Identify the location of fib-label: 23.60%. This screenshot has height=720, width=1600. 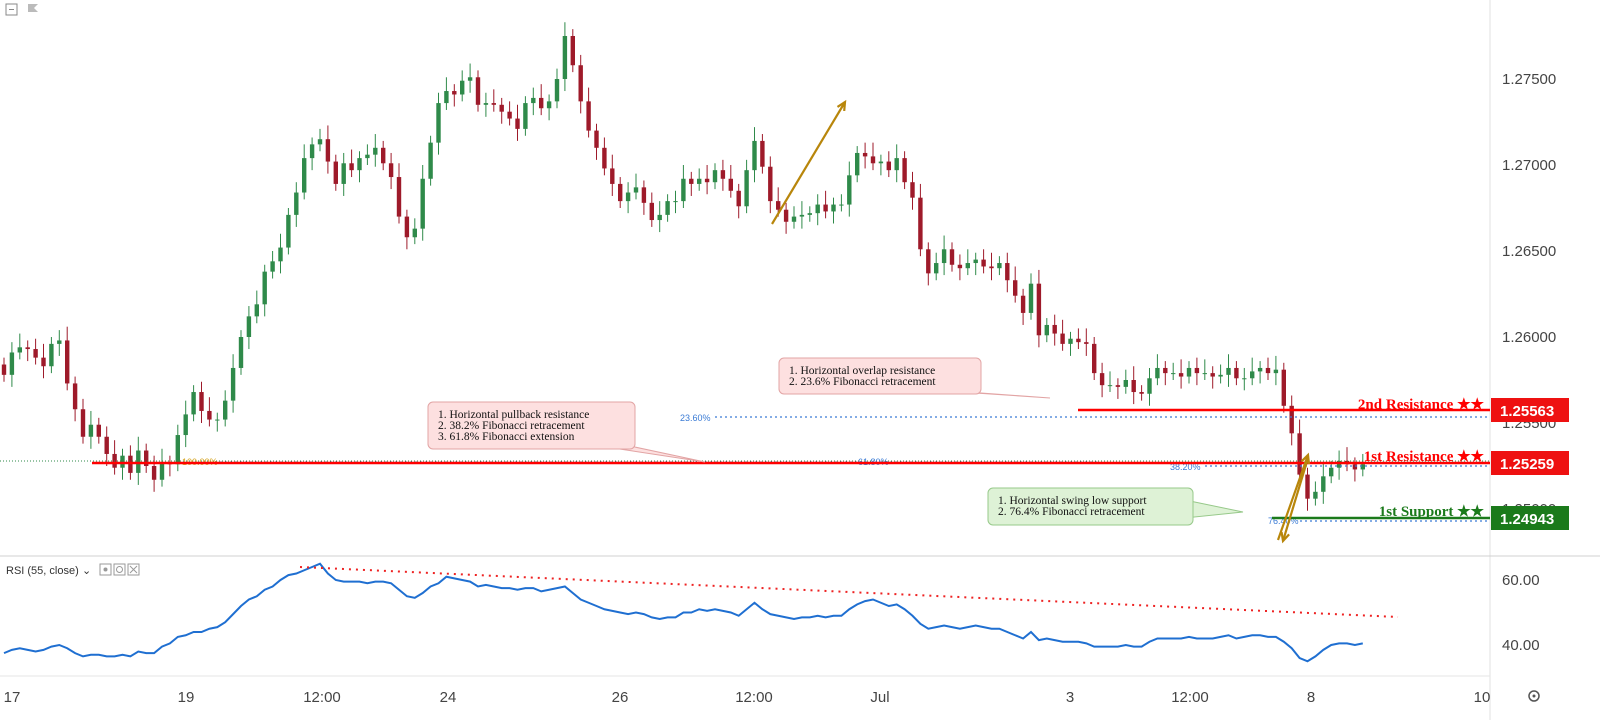
(695, 418).